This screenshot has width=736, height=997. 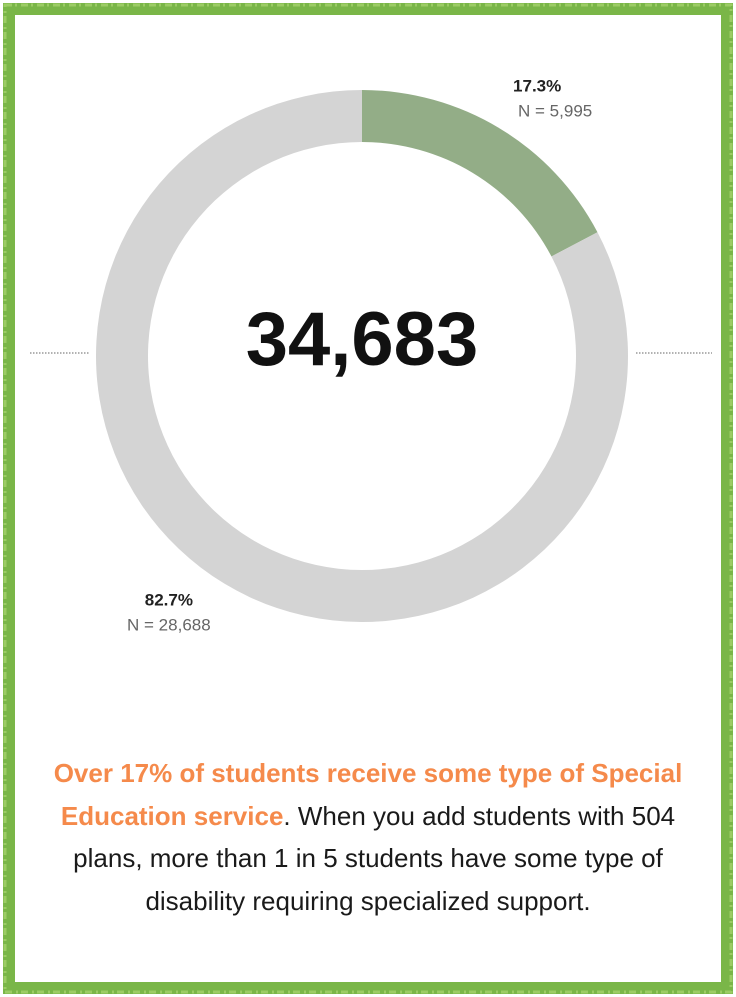 What do you see at coordinates (555, 111) in the screenshot?
I see `slice-count-label: N = 5,995` at bounding box center [555, 111].